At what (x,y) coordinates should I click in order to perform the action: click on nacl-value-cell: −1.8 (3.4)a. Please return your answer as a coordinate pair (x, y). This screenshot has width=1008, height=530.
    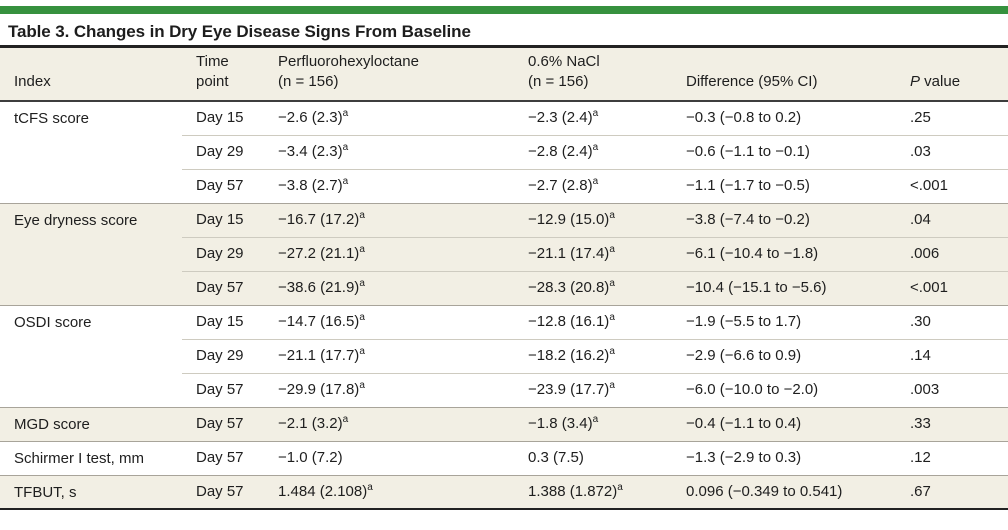
    Looking at the image, I should click on (593, 423).